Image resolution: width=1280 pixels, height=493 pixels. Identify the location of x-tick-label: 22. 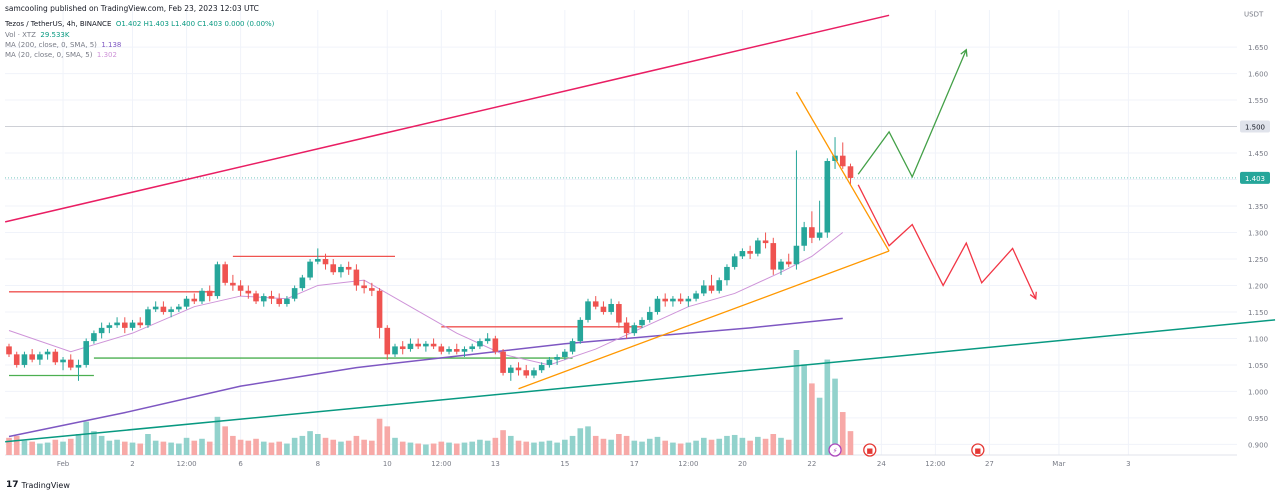
(811, 464).